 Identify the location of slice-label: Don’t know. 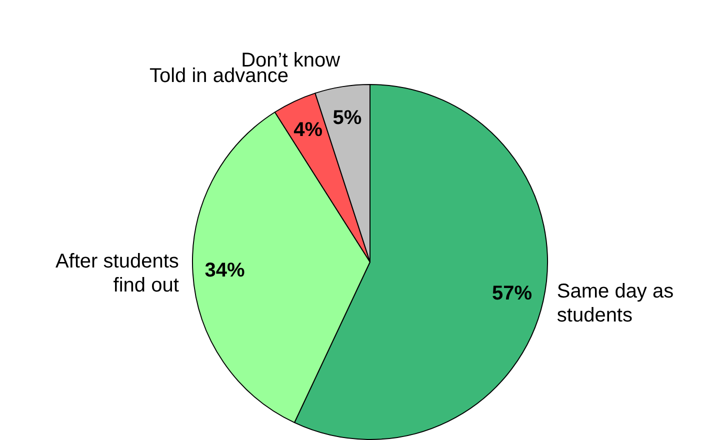
(291, 60).